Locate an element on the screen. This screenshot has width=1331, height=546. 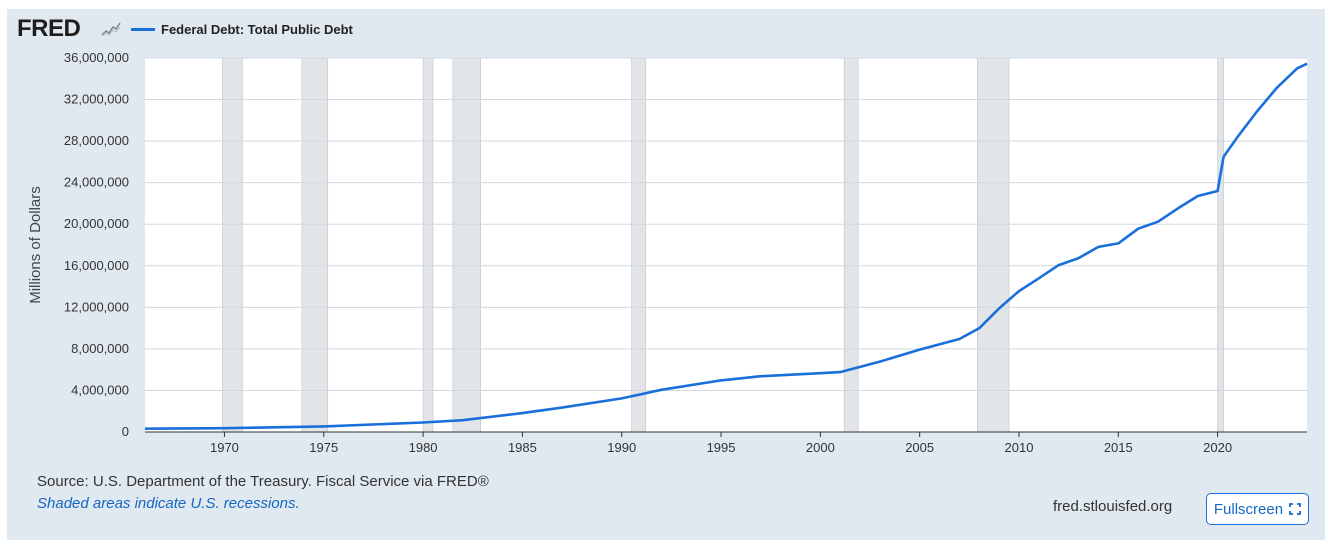
x-tick-label: 2010 is located at coordinates (1019, 447).